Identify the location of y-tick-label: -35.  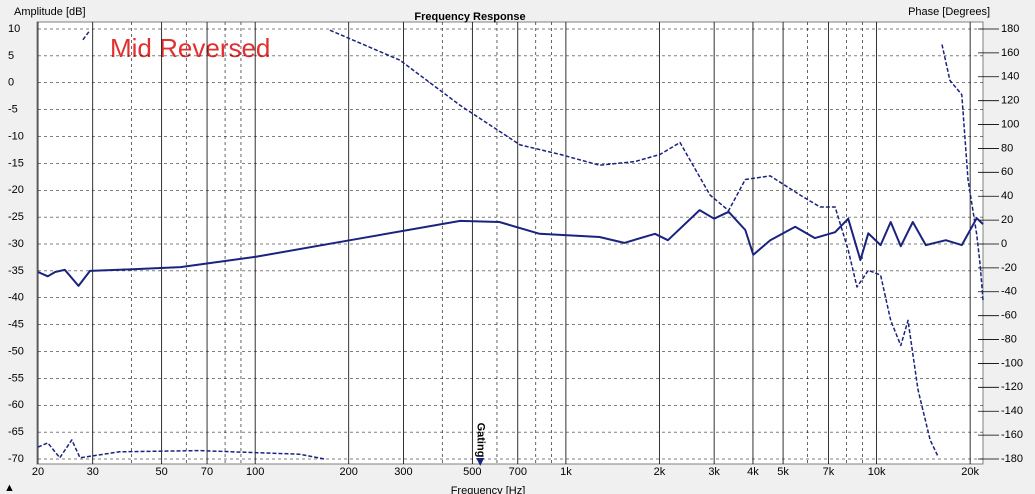
(16, 271).